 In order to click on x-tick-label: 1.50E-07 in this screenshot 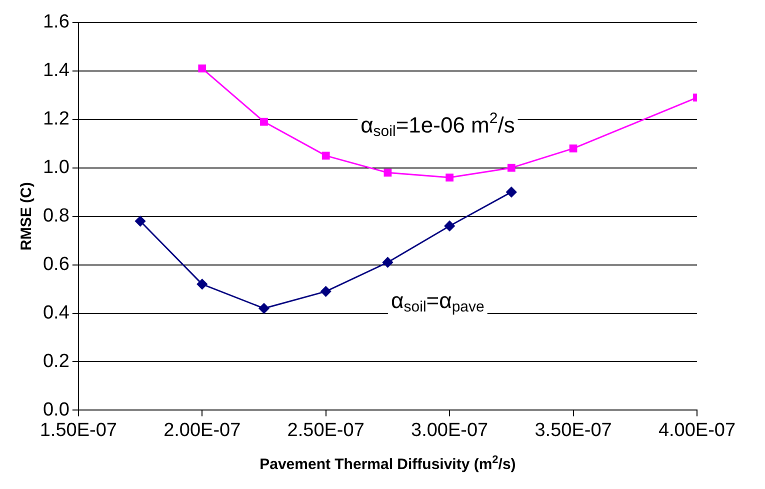, I will do `click(78, 430)`.